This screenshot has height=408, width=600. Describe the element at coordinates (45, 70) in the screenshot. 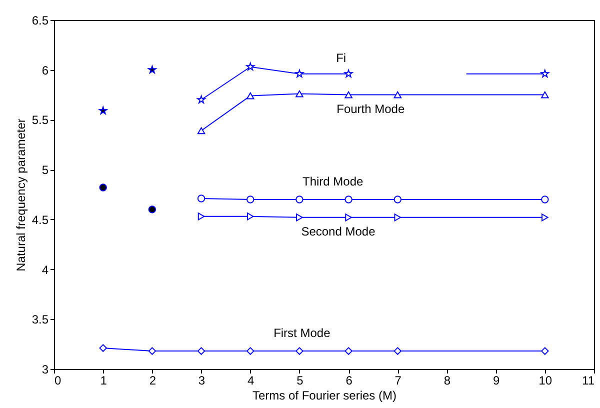

I see `y-tick-label: 6` at that location.